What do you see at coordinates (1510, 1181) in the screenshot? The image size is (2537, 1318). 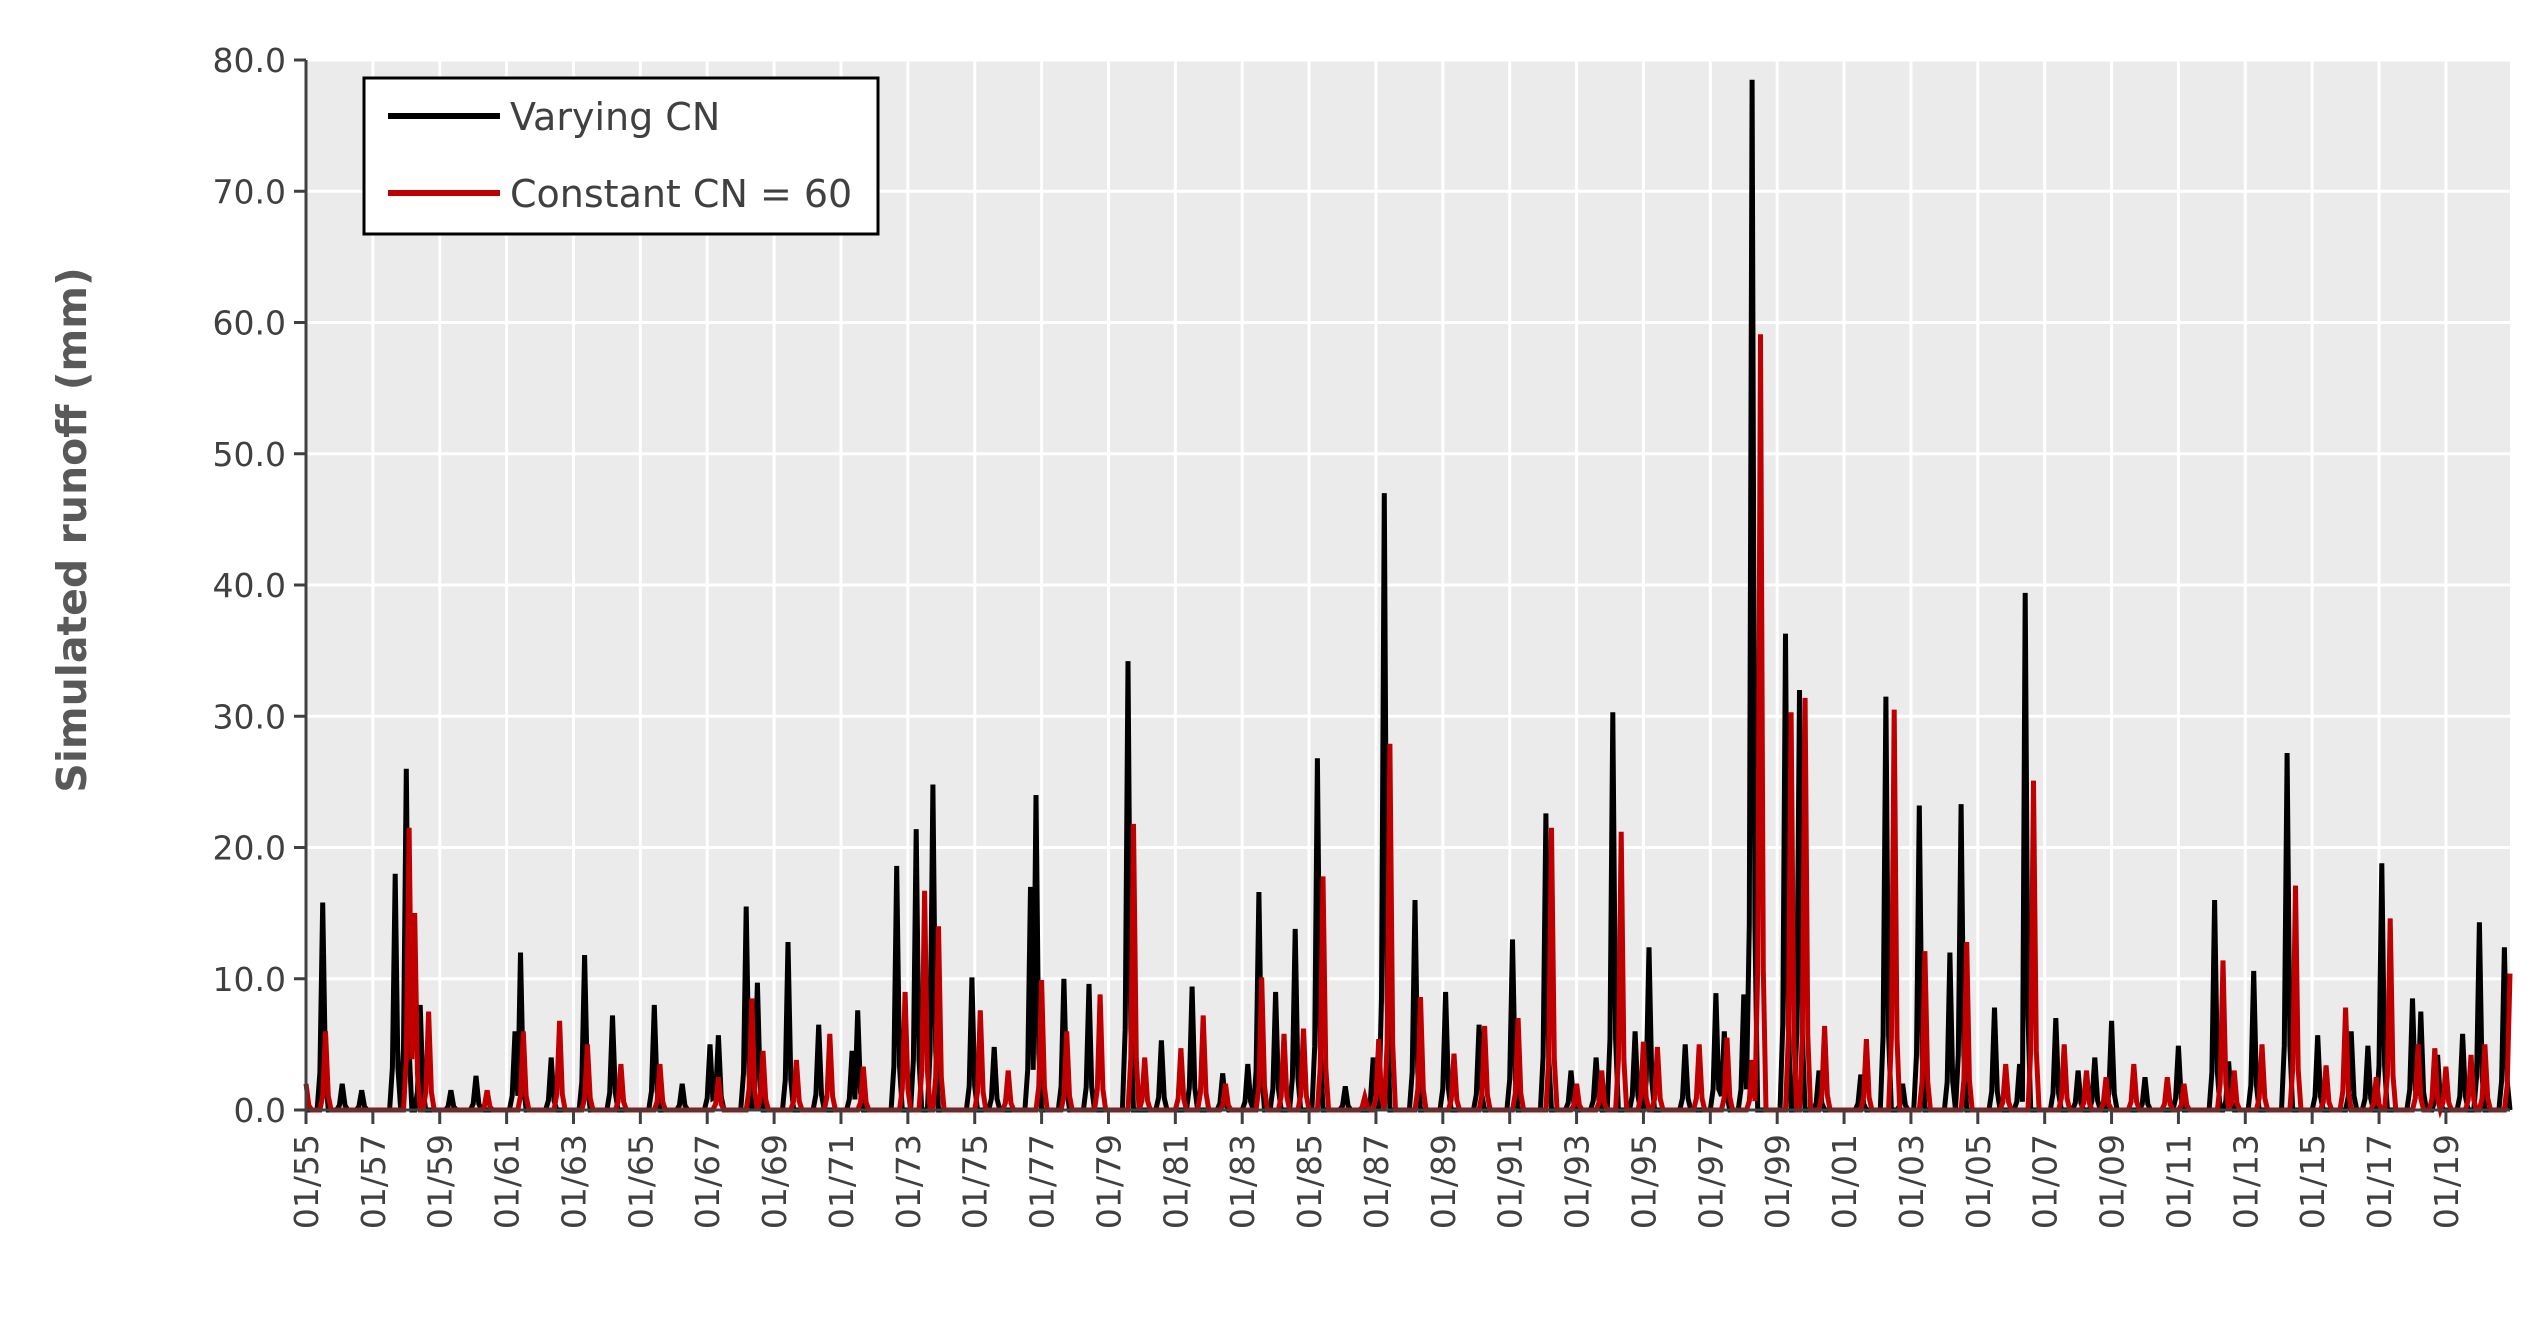 I see `x-tick-label: 01/91` at bounding box center [1510, 1181].